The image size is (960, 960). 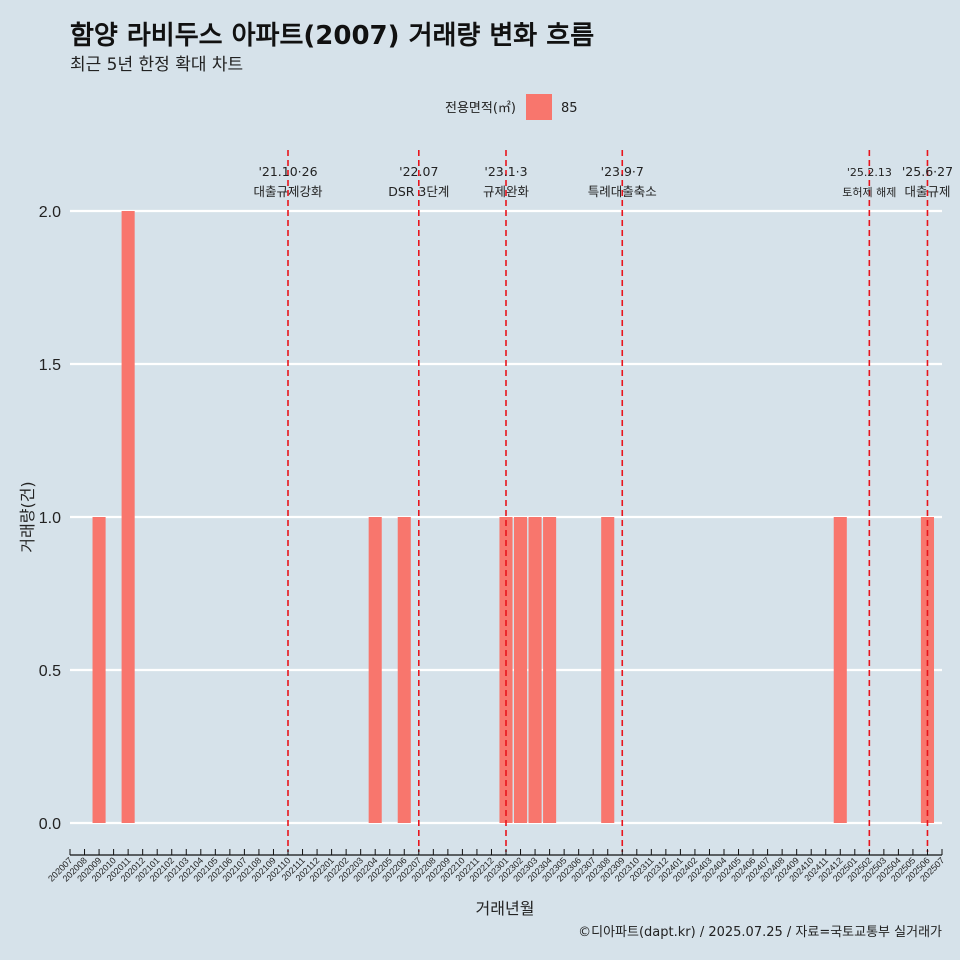 I want to click on event-label: 규제완화, so click(x=506, y=191).